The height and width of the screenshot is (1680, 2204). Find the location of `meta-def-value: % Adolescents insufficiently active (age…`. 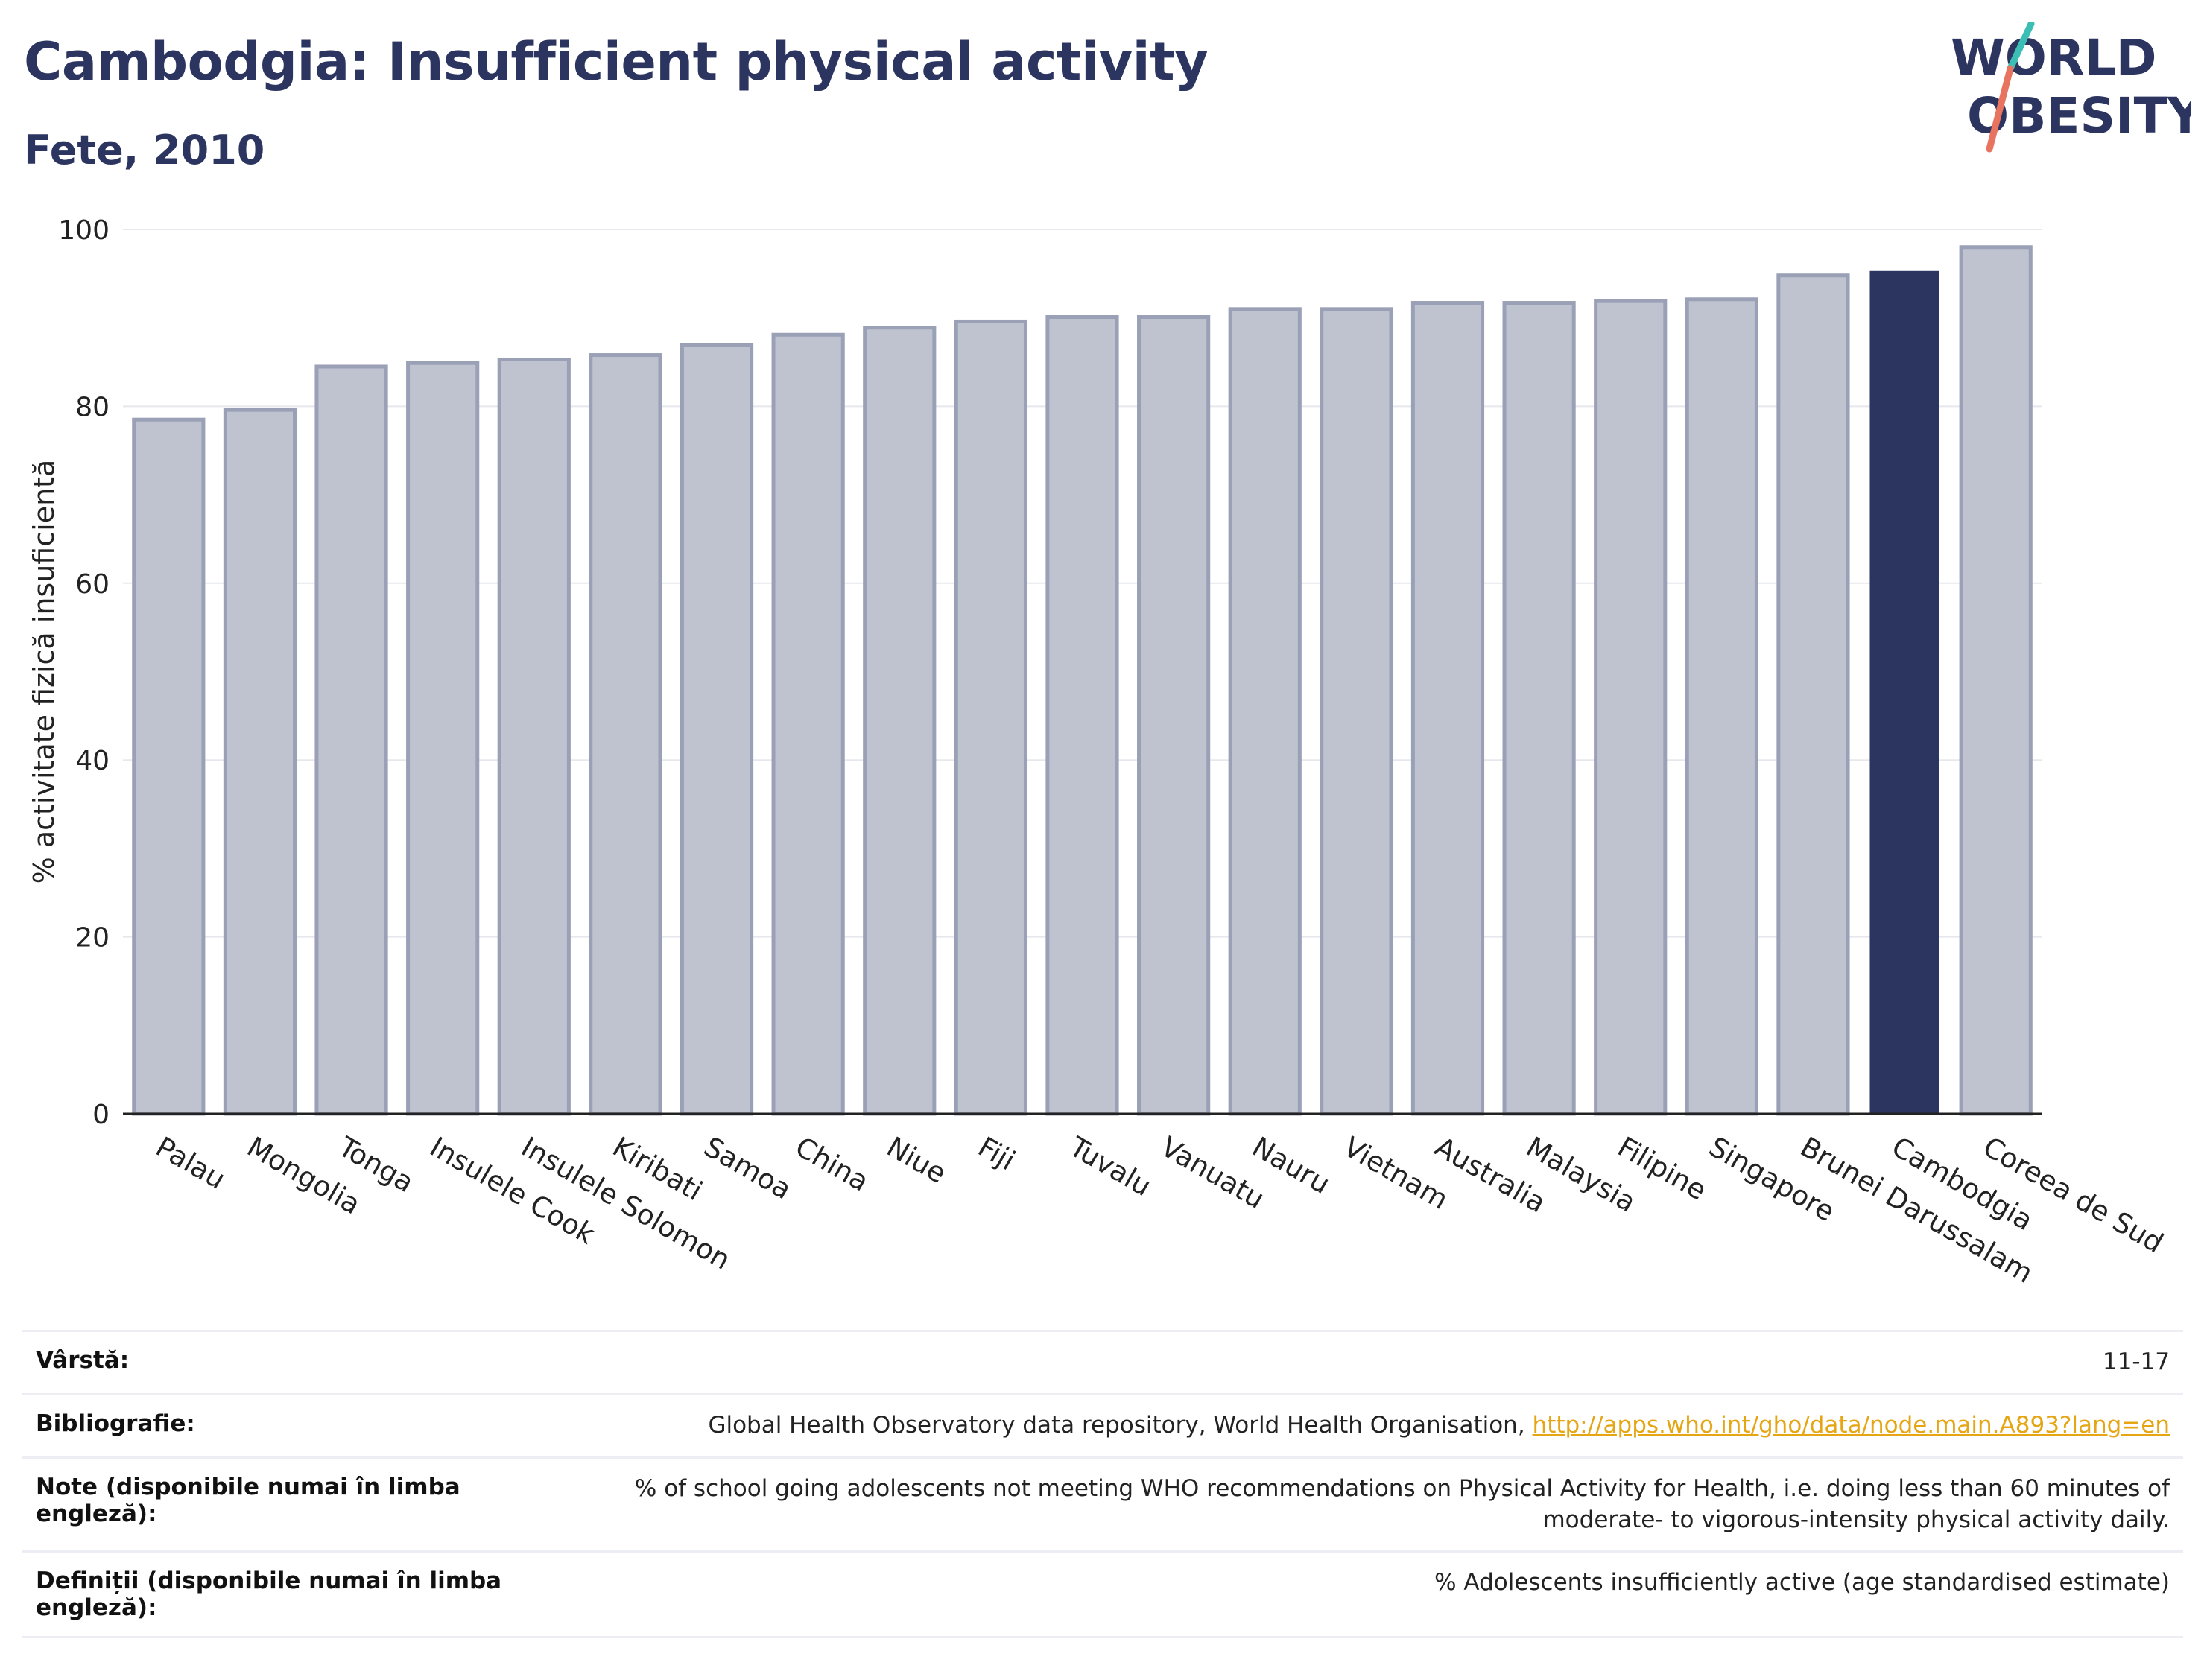

meta-def-value: % Adolescents insufficiently active (age… is located at coordinates (1802, 1583).